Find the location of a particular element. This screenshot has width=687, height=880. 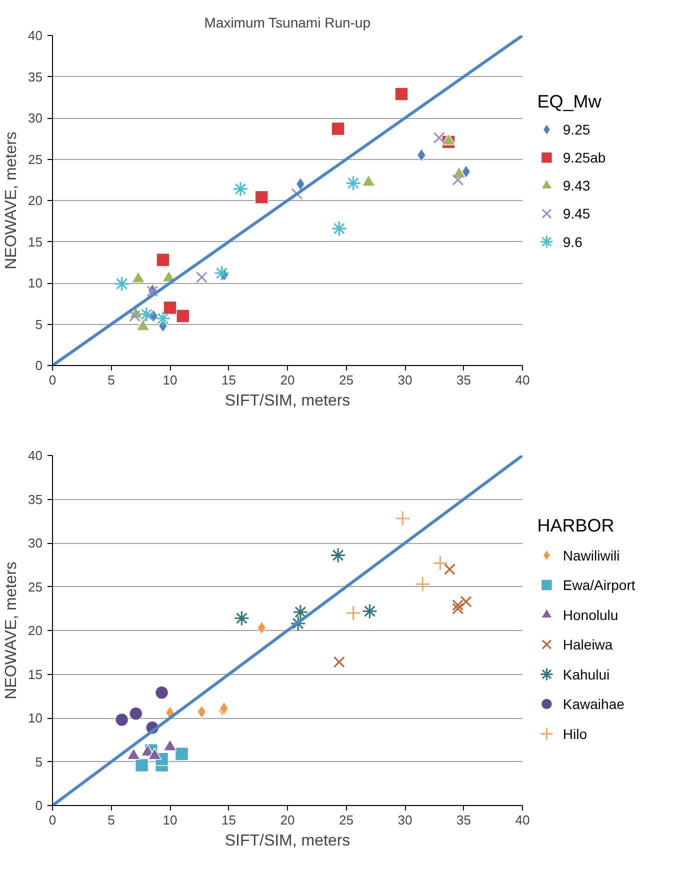

legend-title: EQ_Mw is located at coordinates (569, 102).